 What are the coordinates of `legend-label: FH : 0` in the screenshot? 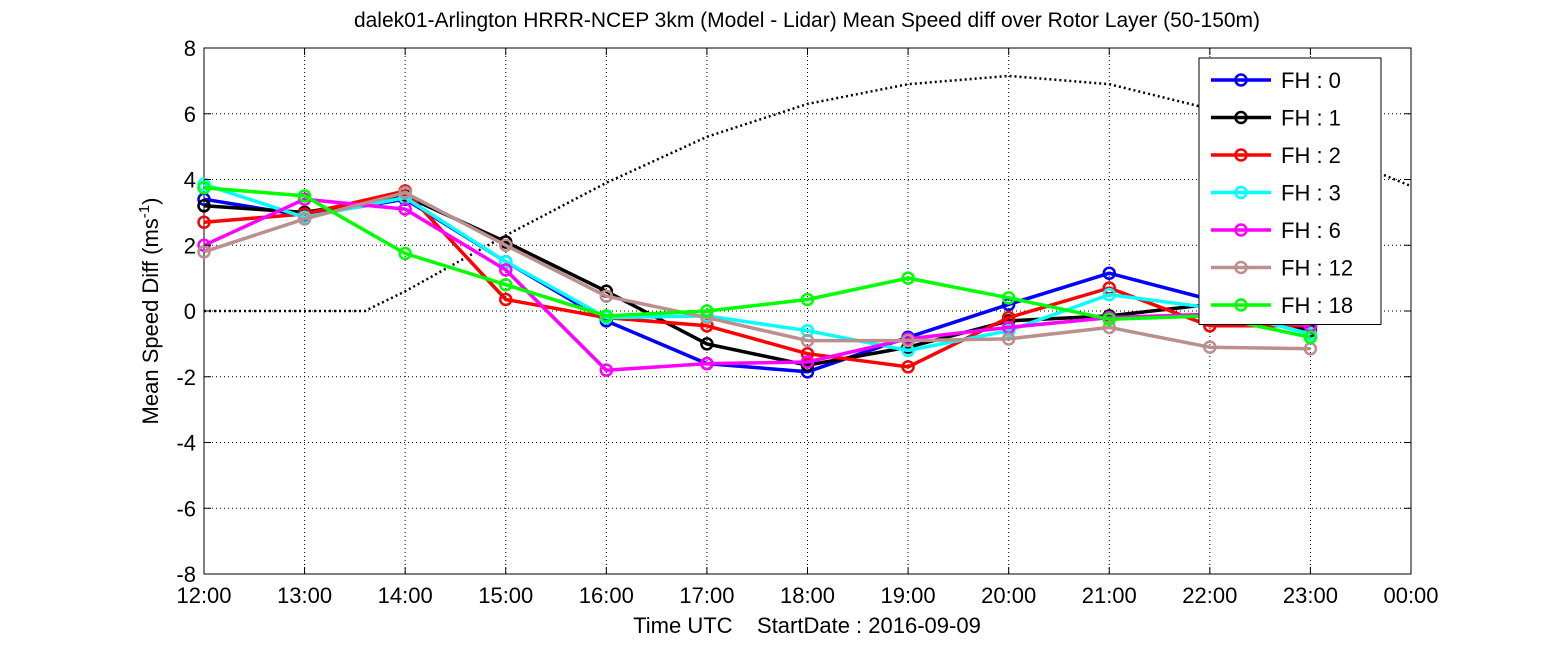 It's located at (1311, 80).